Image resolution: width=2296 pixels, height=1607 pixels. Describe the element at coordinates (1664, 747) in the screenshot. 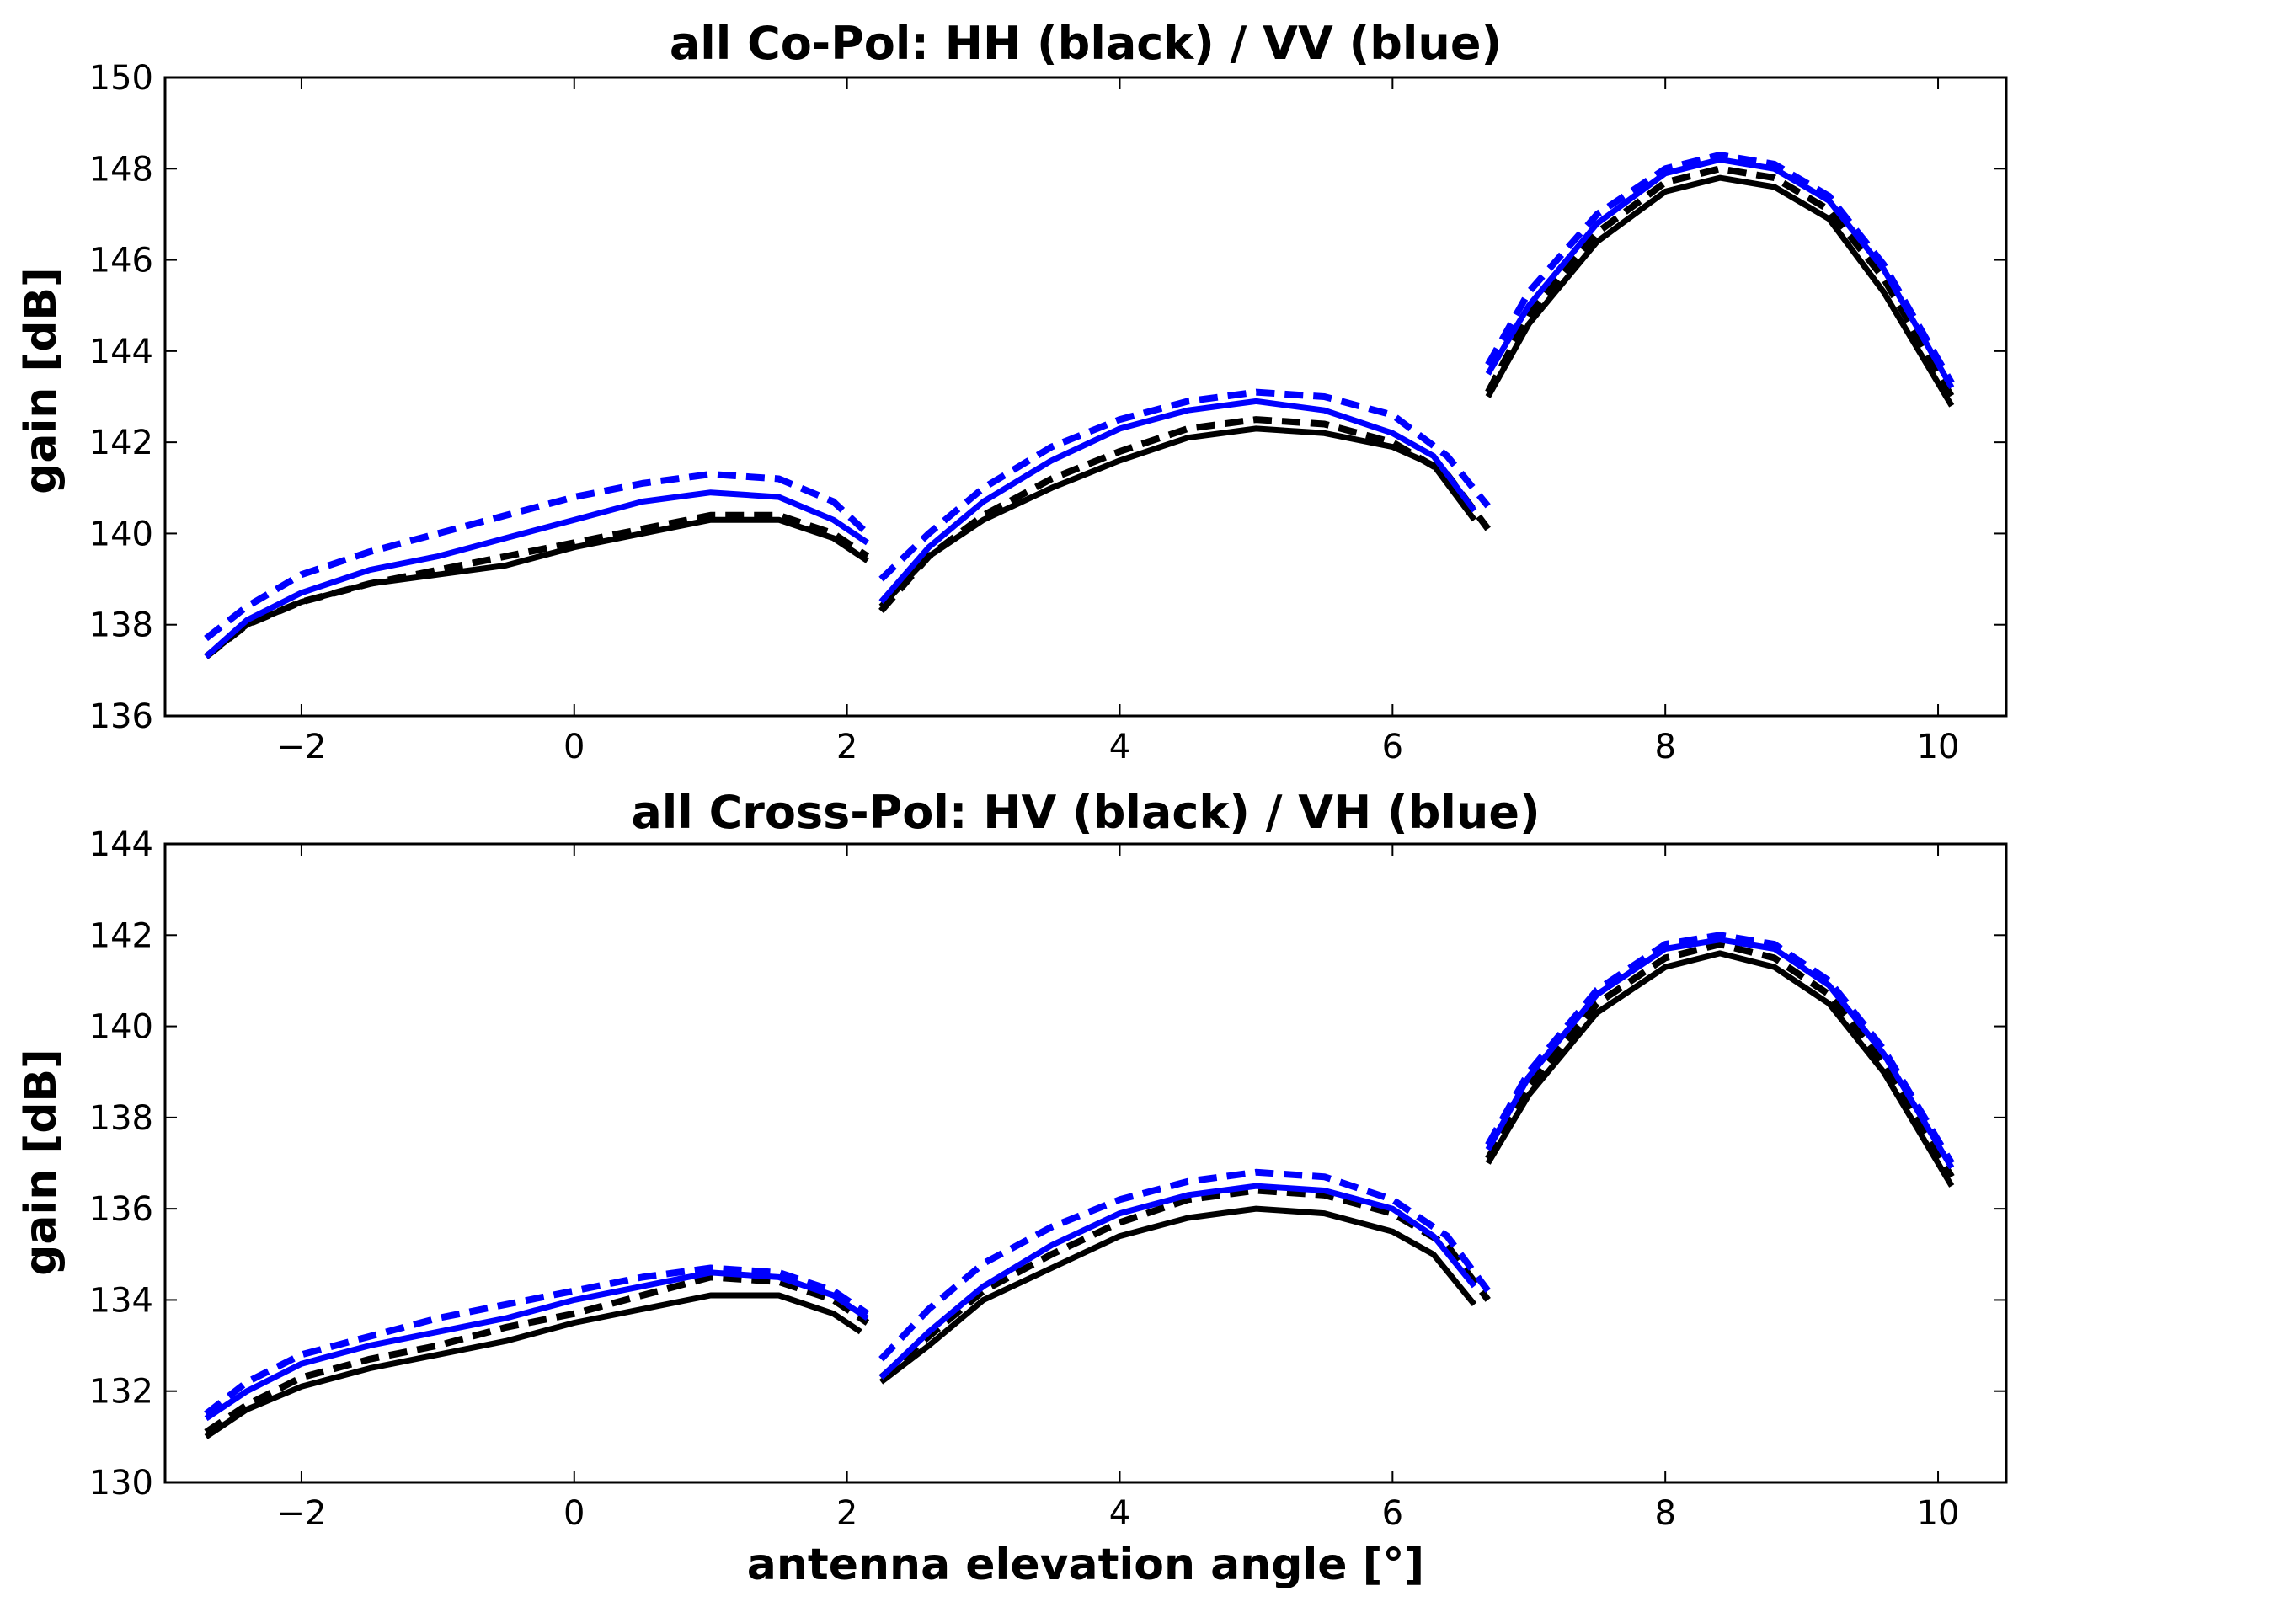

I see `co-pol-x-tick-label: 8` at that location.